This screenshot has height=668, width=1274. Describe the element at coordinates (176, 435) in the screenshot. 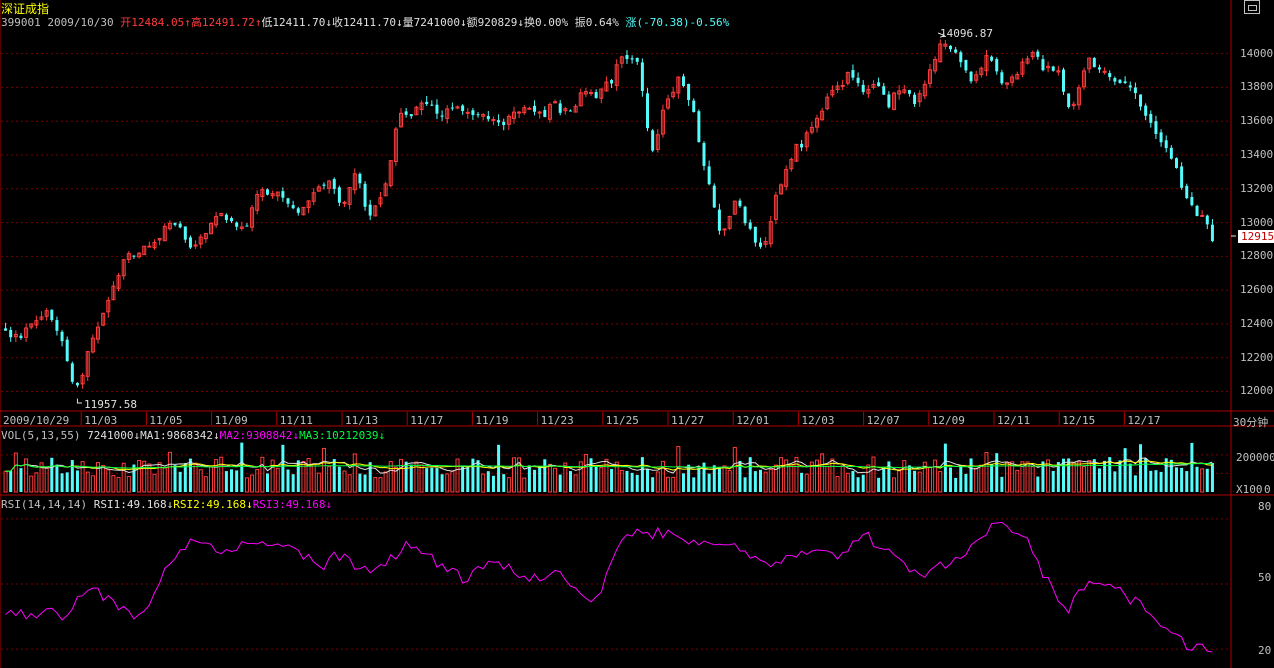

I see `vol-ma1: MA1:9868342` at that location.